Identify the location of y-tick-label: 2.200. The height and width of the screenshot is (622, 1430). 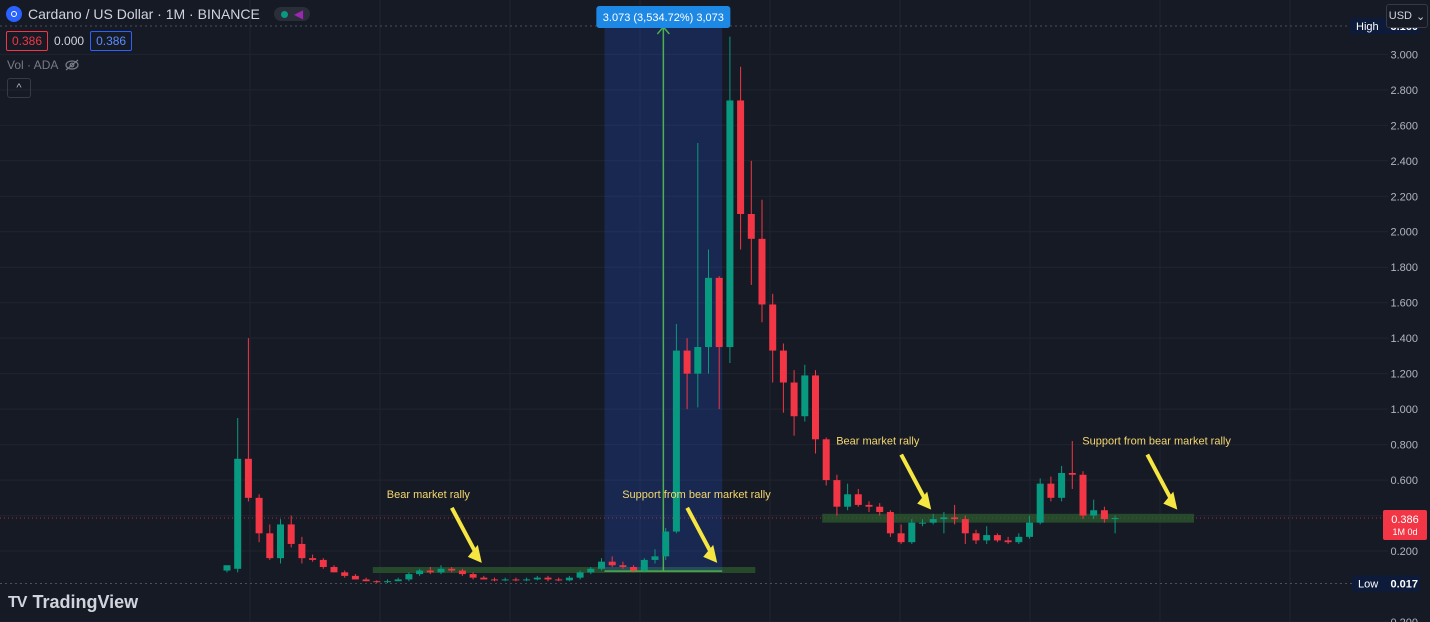
(1404, 197).